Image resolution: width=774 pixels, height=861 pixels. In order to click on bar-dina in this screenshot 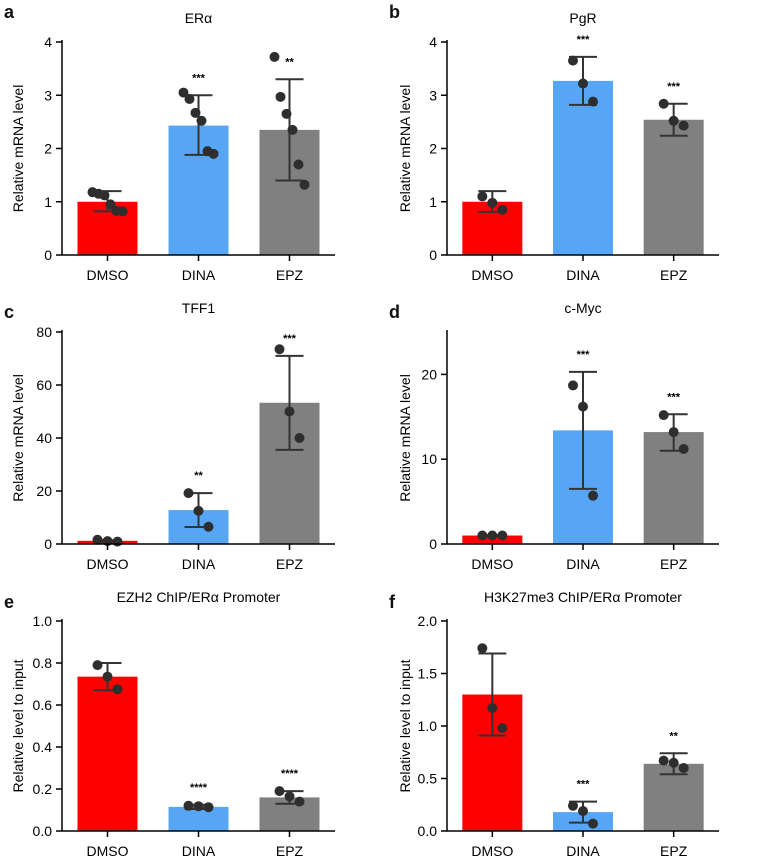, I will do `click(583, 167)`.